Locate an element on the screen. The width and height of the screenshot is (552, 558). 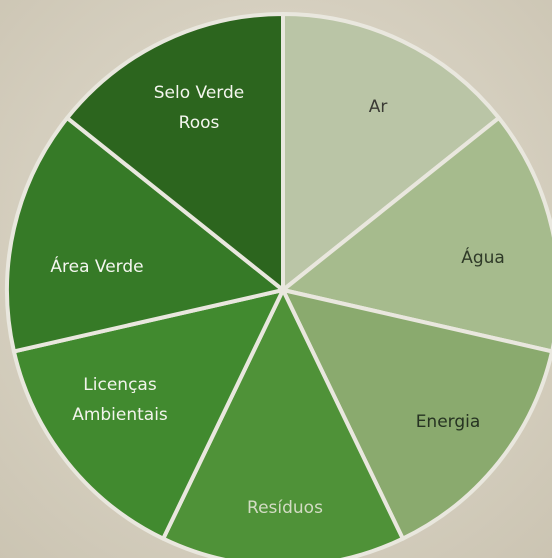
segment-label: Área Verde is located at coordinates (96, 266).